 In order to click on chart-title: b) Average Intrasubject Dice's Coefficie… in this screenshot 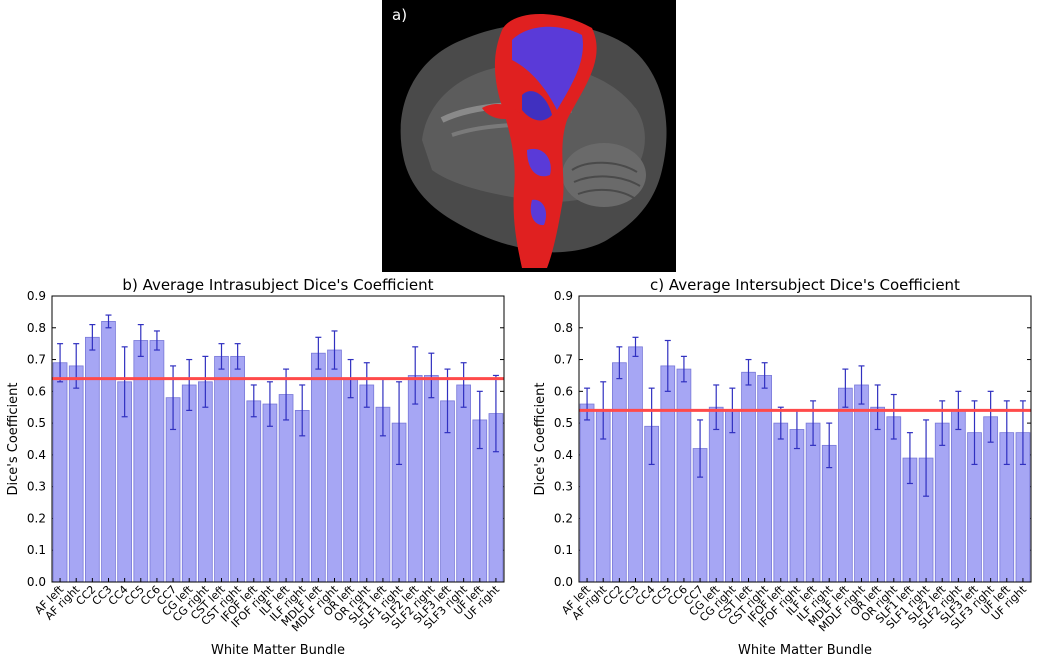, I will do `click(277, 285)`.